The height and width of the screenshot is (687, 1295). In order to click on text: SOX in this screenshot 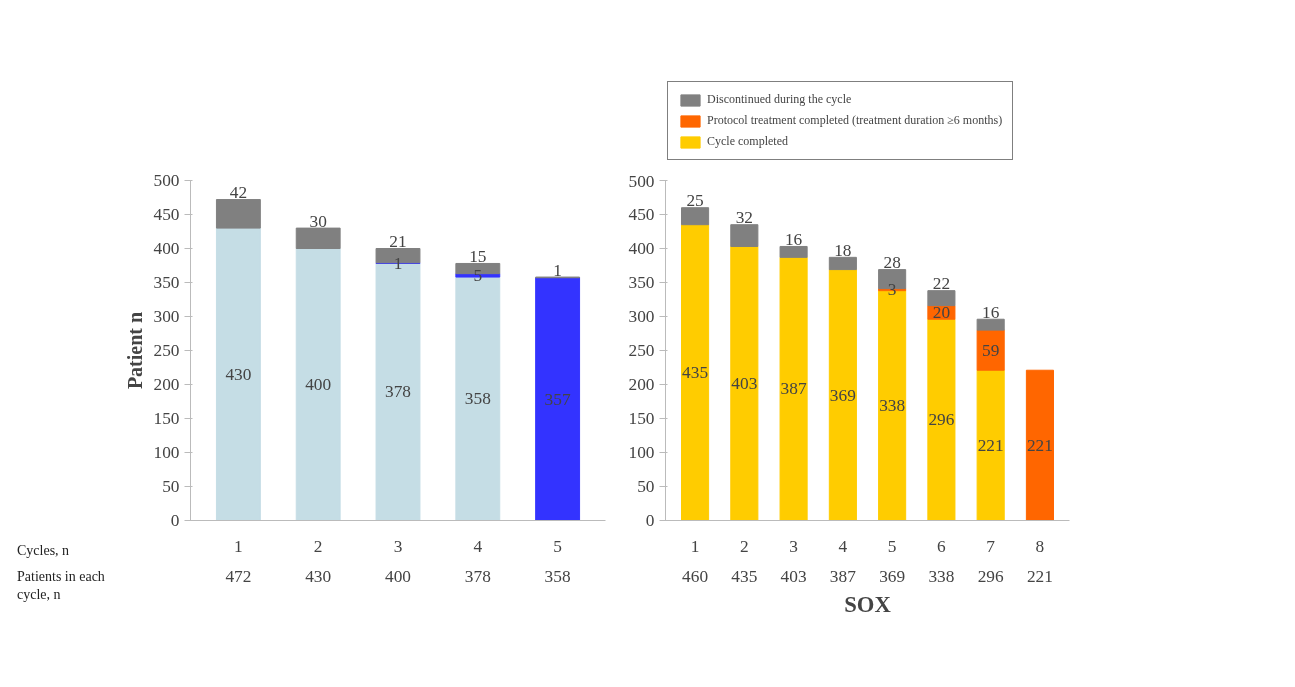, I will do `click(868, 604)`.